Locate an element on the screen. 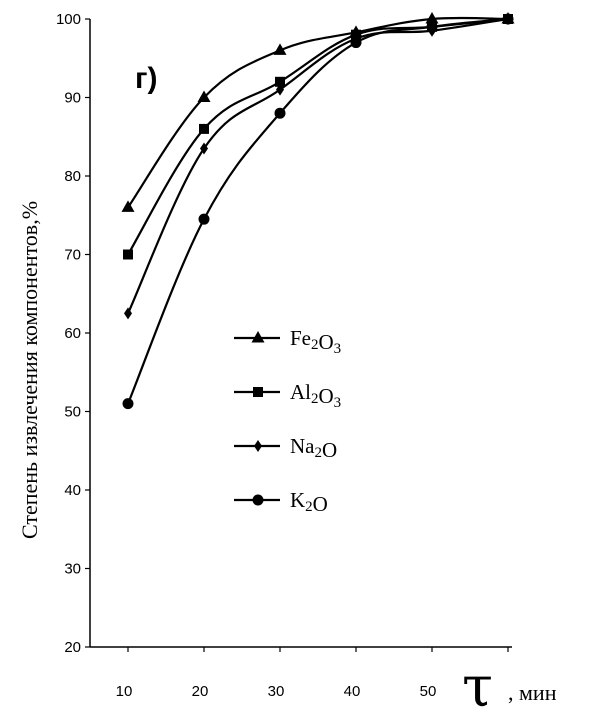  legend-item: Fe2O3 is located at coordinates (287, 341).